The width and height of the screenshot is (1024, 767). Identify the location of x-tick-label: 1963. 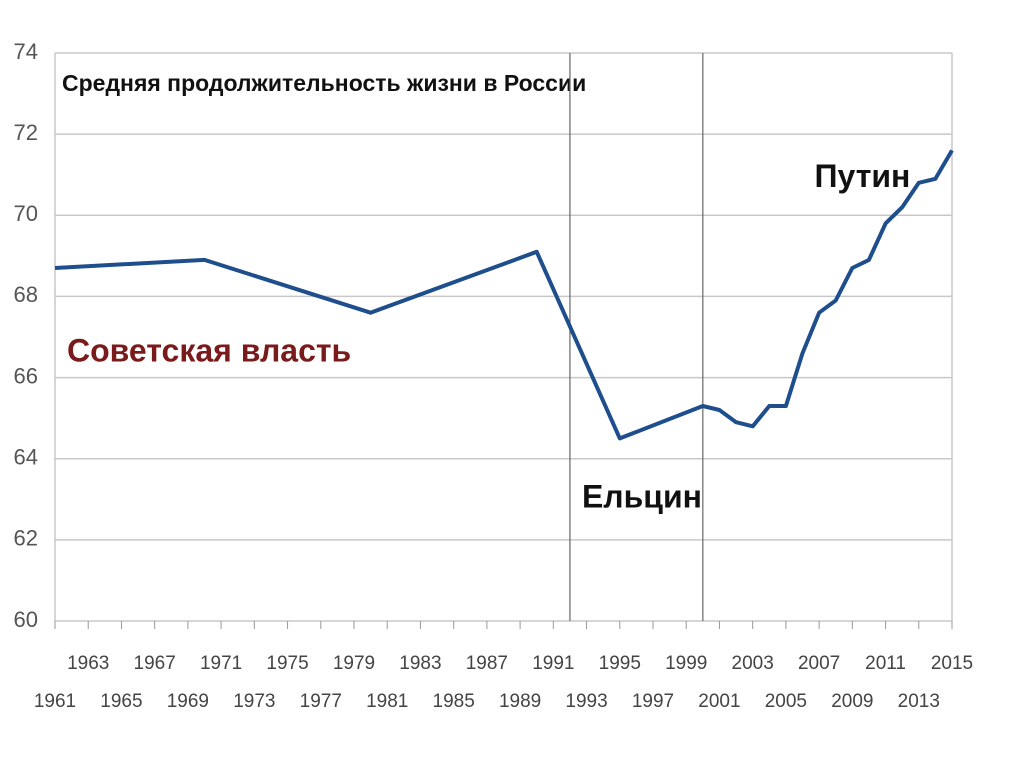
(88, 663).